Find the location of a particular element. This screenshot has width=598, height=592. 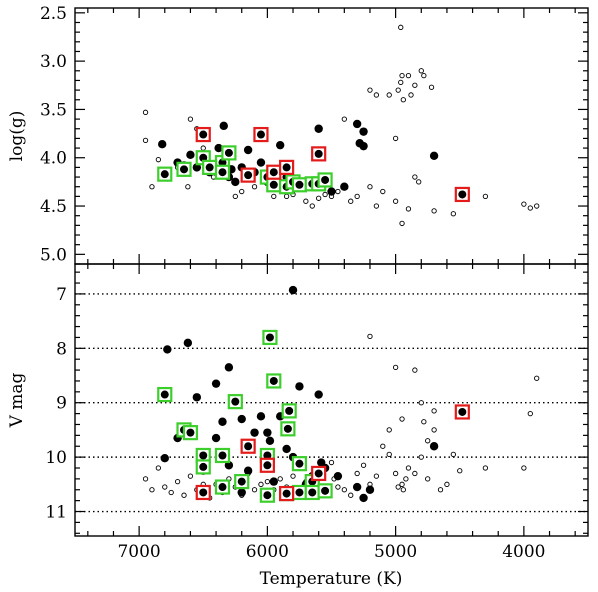

logg-y-tick-label: 2.5 is located at coordinates (53, 14).